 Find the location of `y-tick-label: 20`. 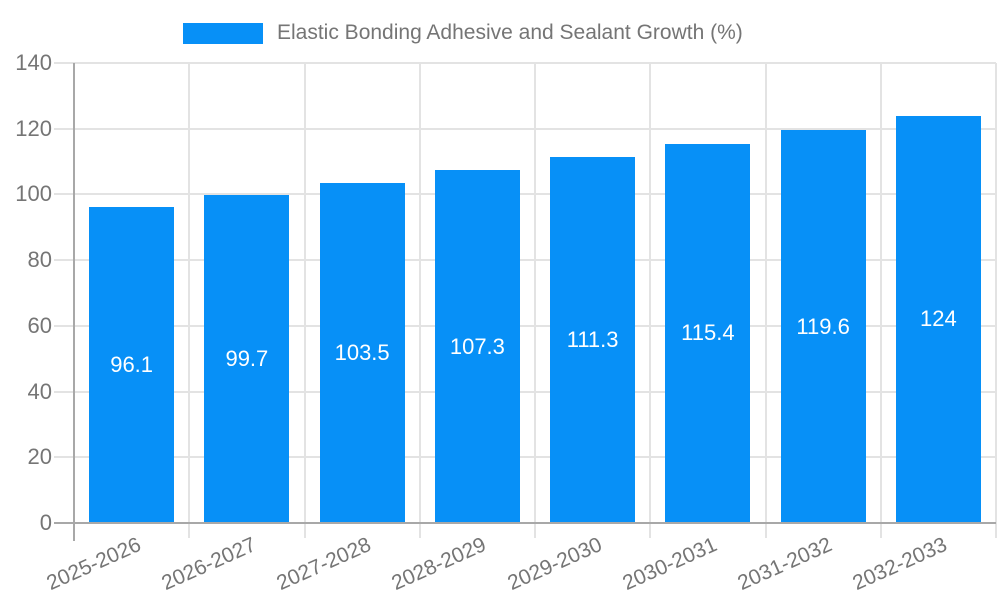

y-tick-label: 20 is located at coordinates (39, 457).